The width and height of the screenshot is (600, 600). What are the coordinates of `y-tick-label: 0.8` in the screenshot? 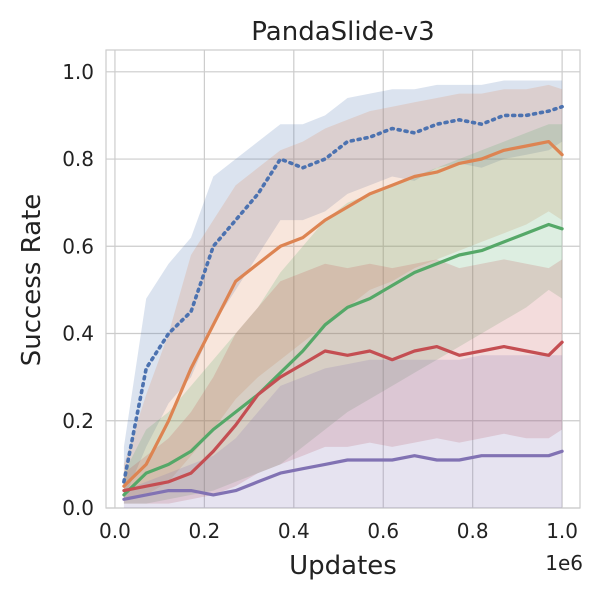 It's located at (78, 159).